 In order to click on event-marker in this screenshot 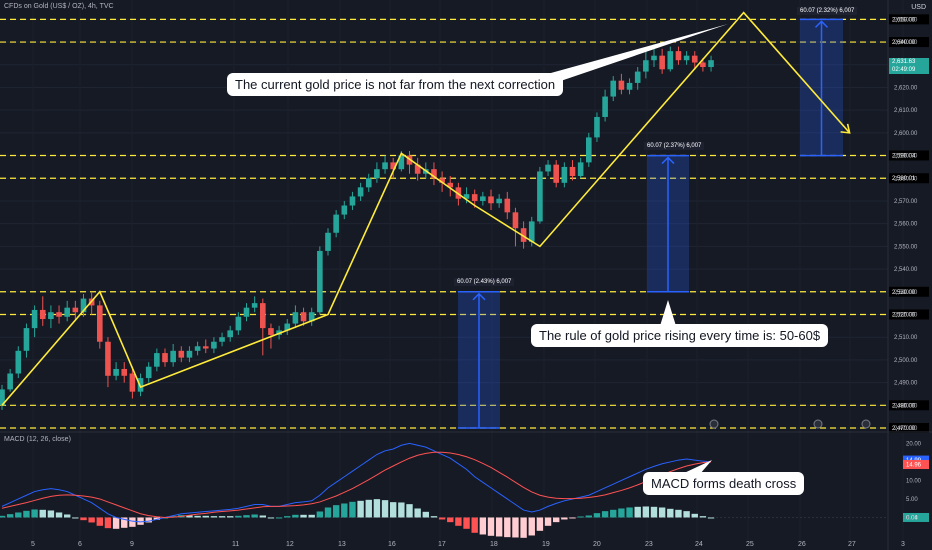, I will do `click(818, 424)`.